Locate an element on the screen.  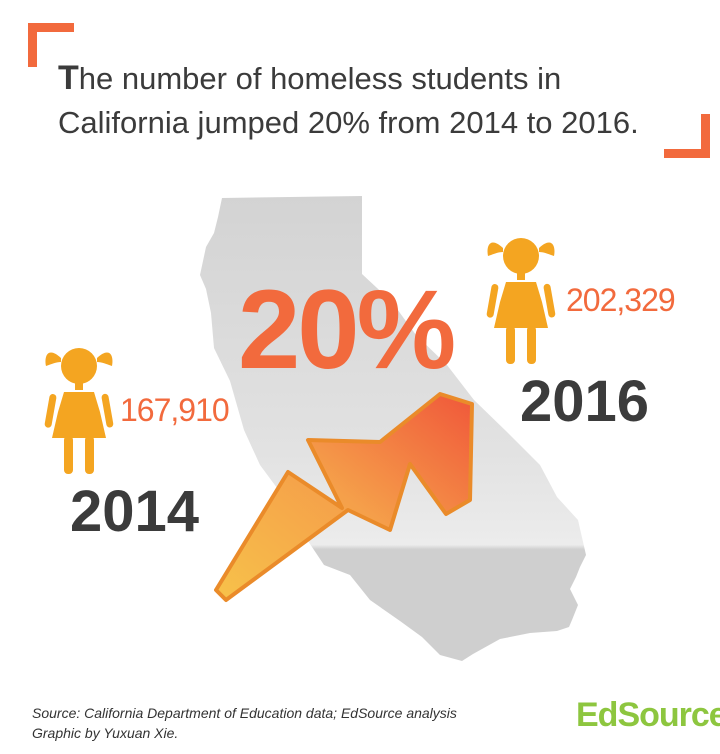
corner-bracket-bottom-right is located at coordinates (687, 136).